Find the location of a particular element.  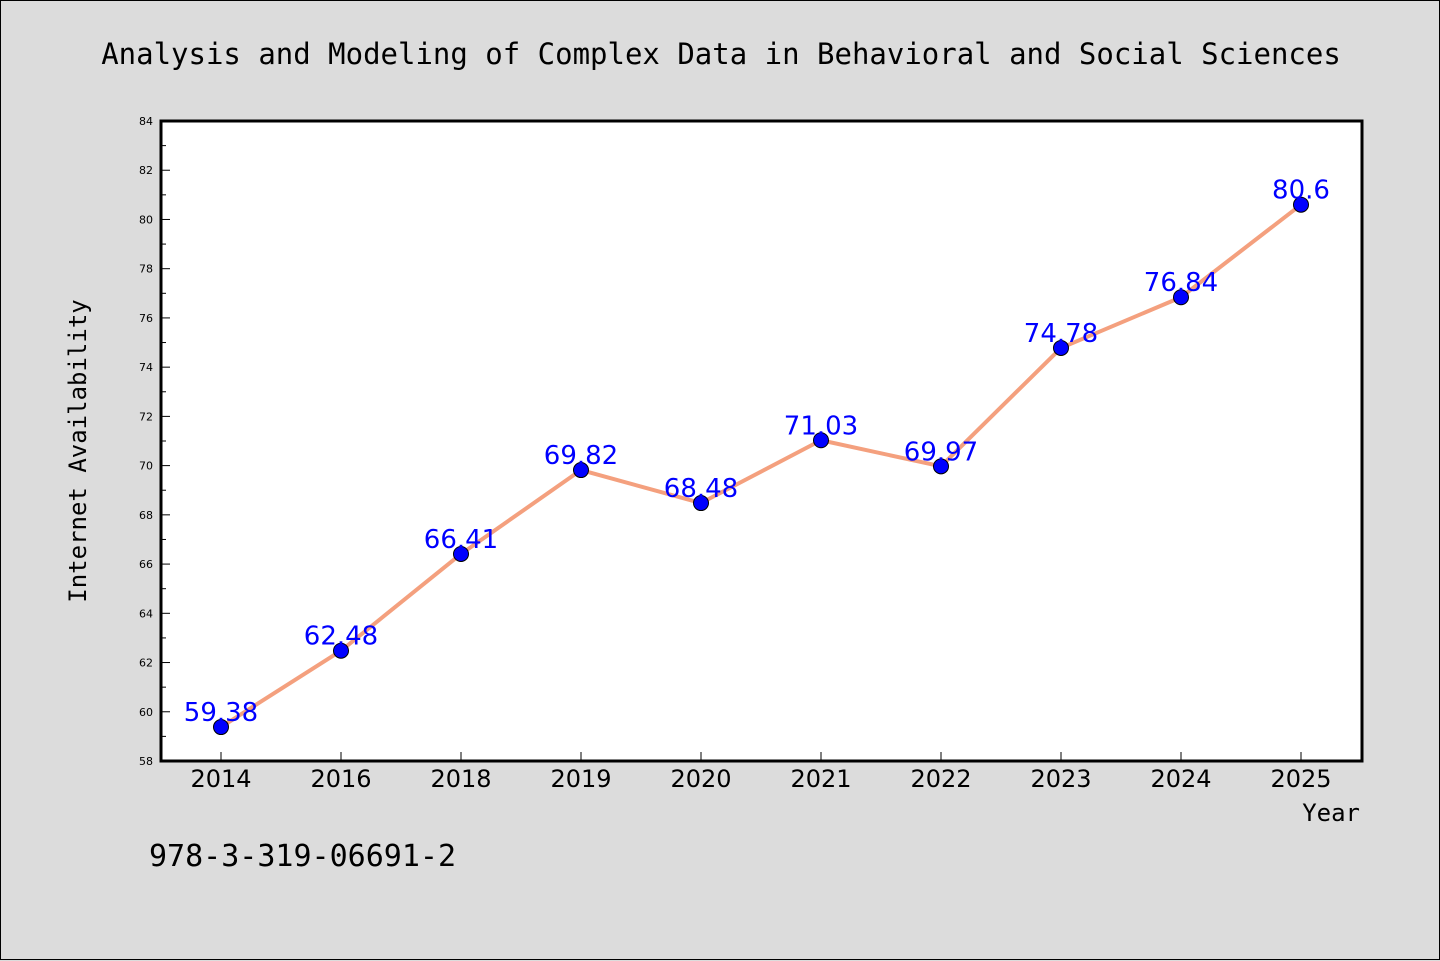

y-tick-label: 66 is located at coordinates (146, 564).